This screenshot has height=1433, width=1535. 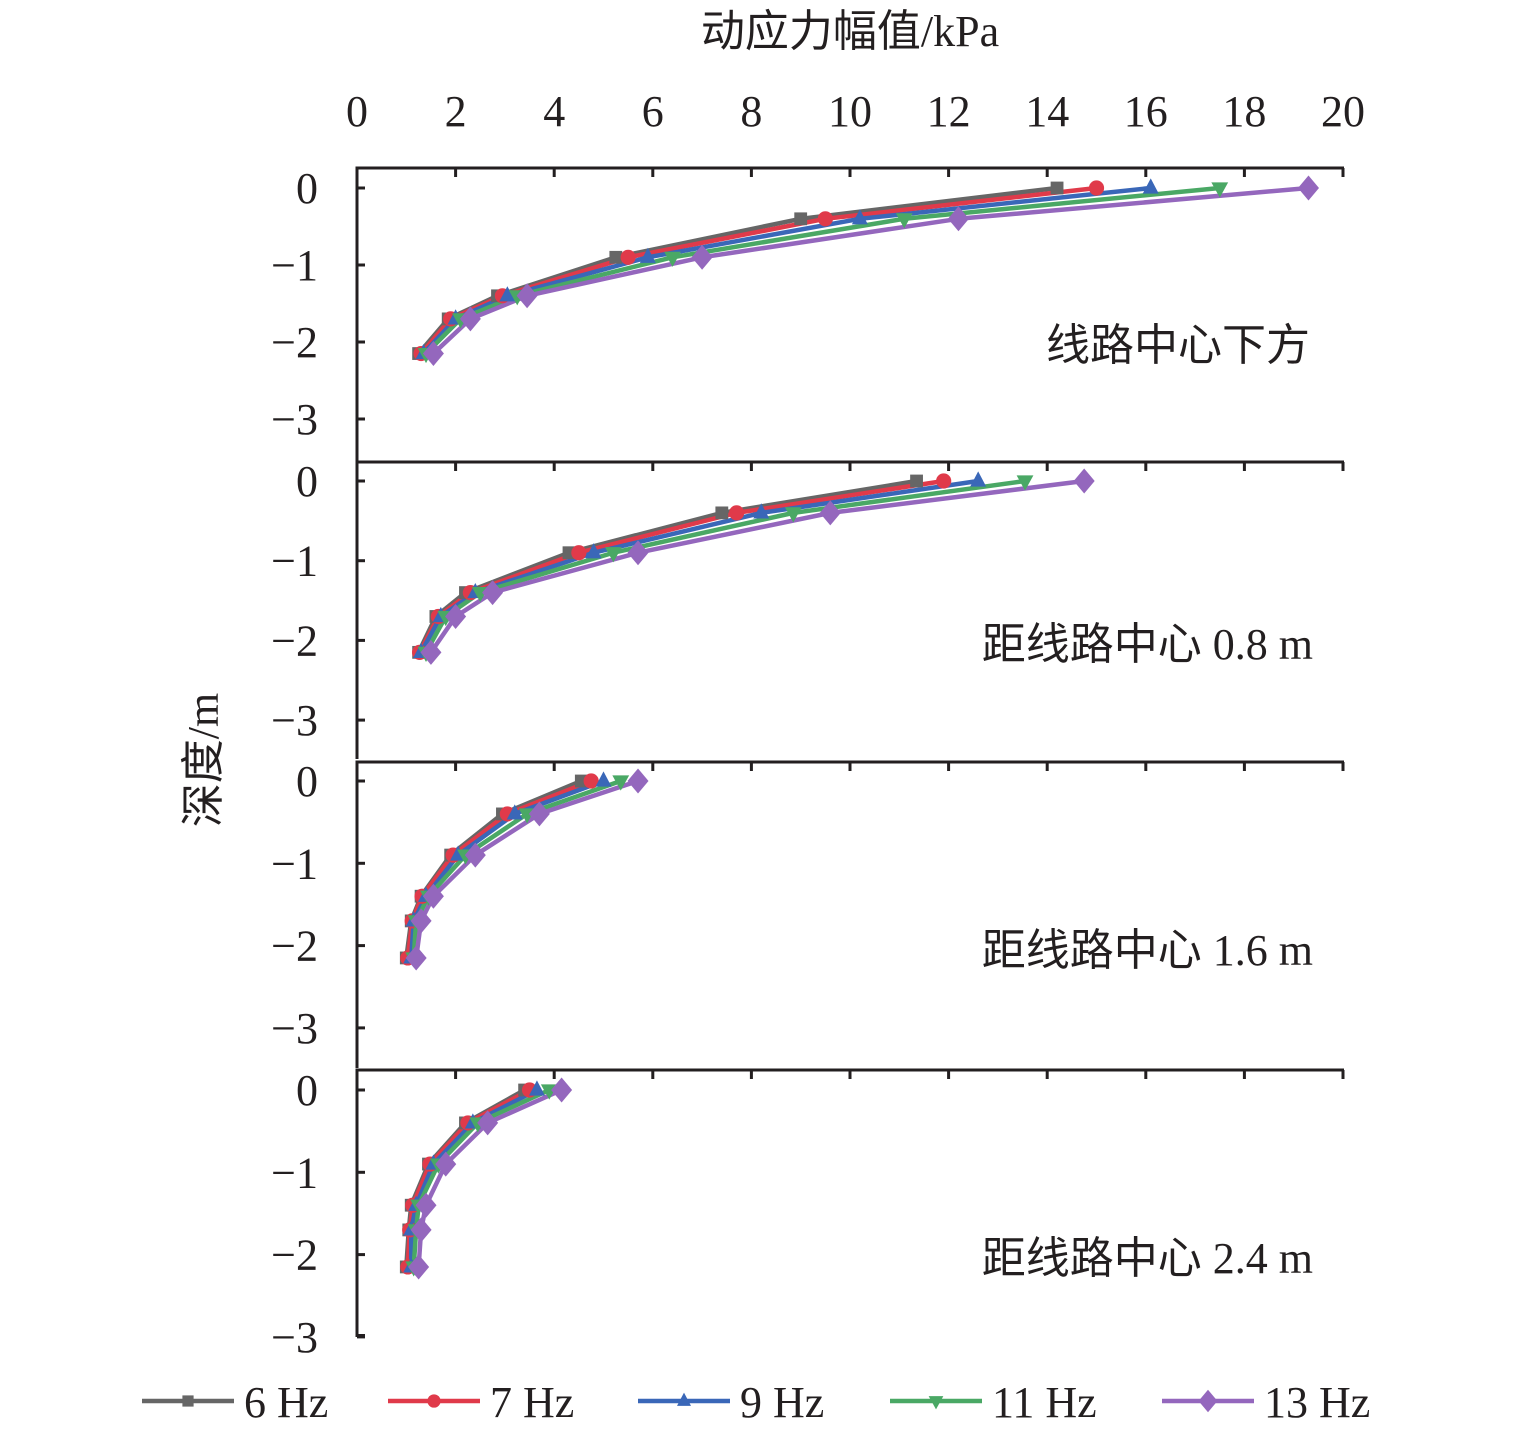 I want to click on legend-item: 9 Hz, so click(x=731, y=1402).